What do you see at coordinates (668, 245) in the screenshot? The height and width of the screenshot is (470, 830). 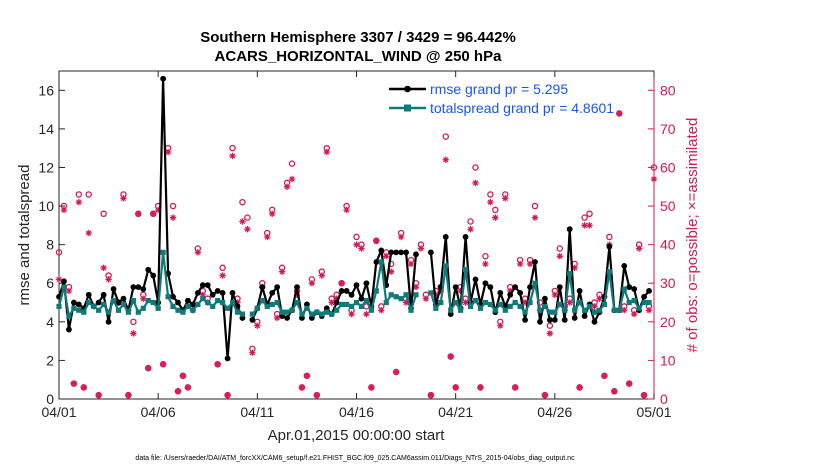 I see `right-tick-label: 40` at bounding box center [668, 245].